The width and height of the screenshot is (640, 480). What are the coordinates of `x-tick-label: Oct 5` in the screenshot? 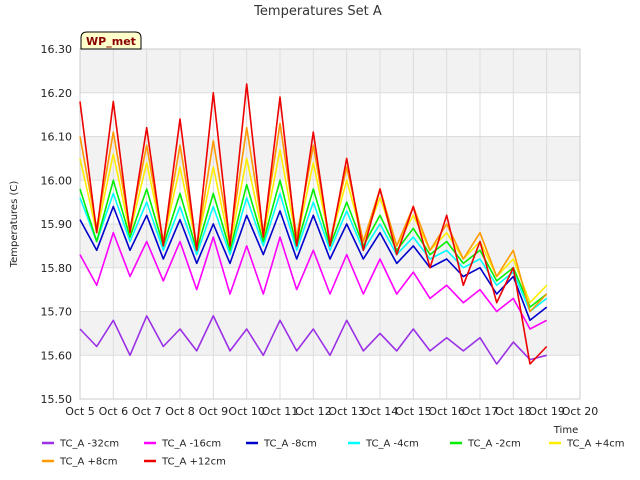 It's located at (80, 411).